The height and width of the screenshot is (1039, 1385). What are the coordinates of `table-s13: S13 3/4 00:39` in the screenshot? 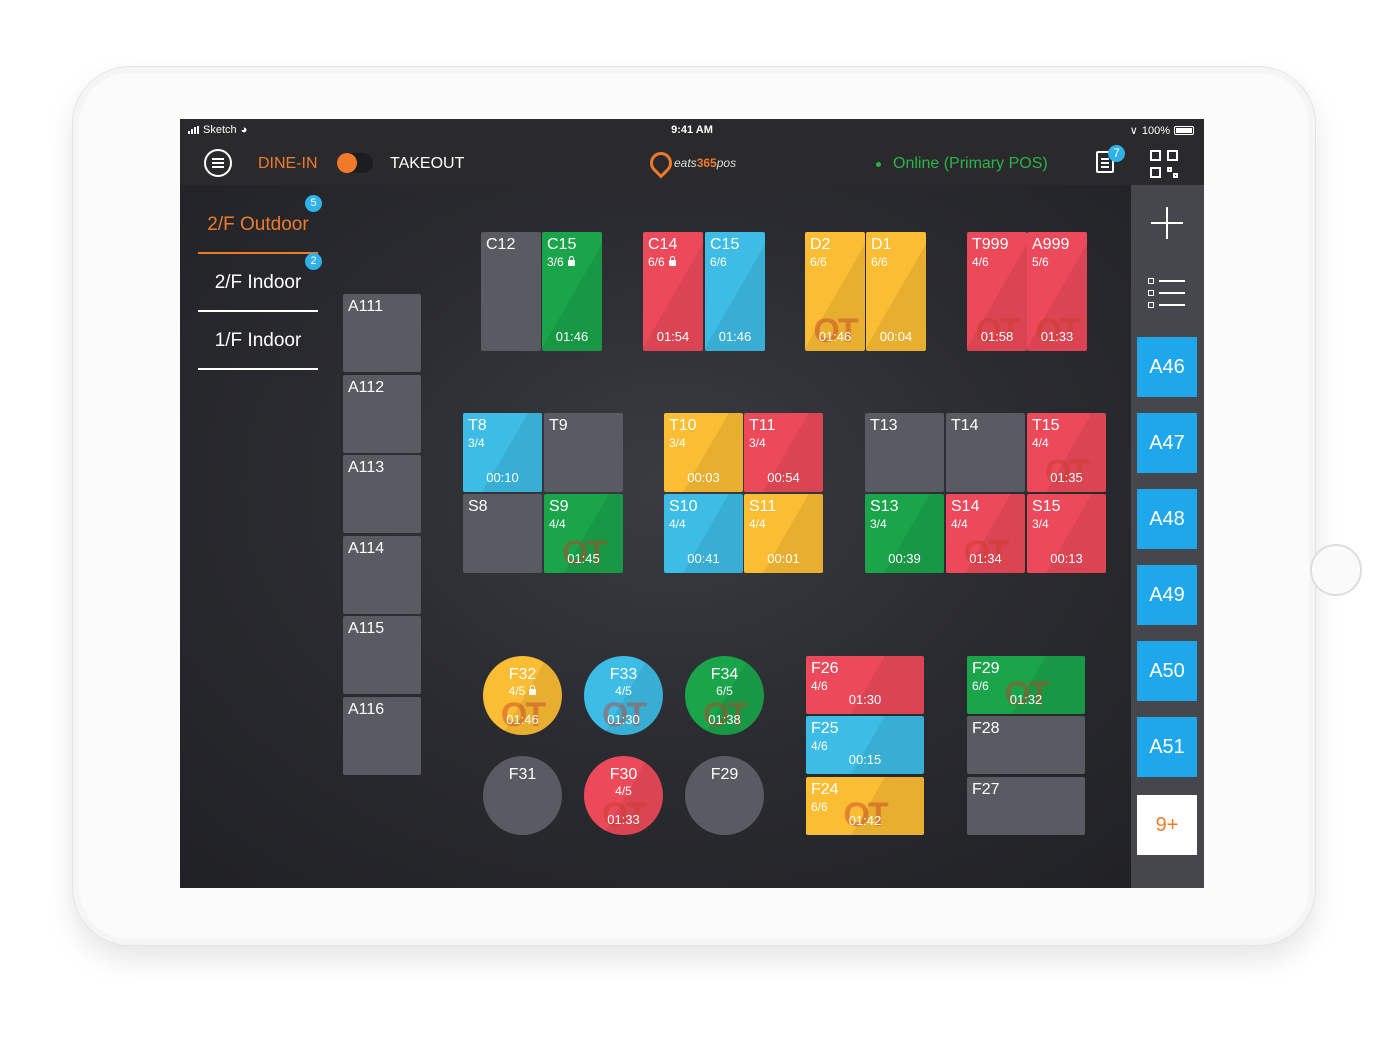 It's located at (904, 533).